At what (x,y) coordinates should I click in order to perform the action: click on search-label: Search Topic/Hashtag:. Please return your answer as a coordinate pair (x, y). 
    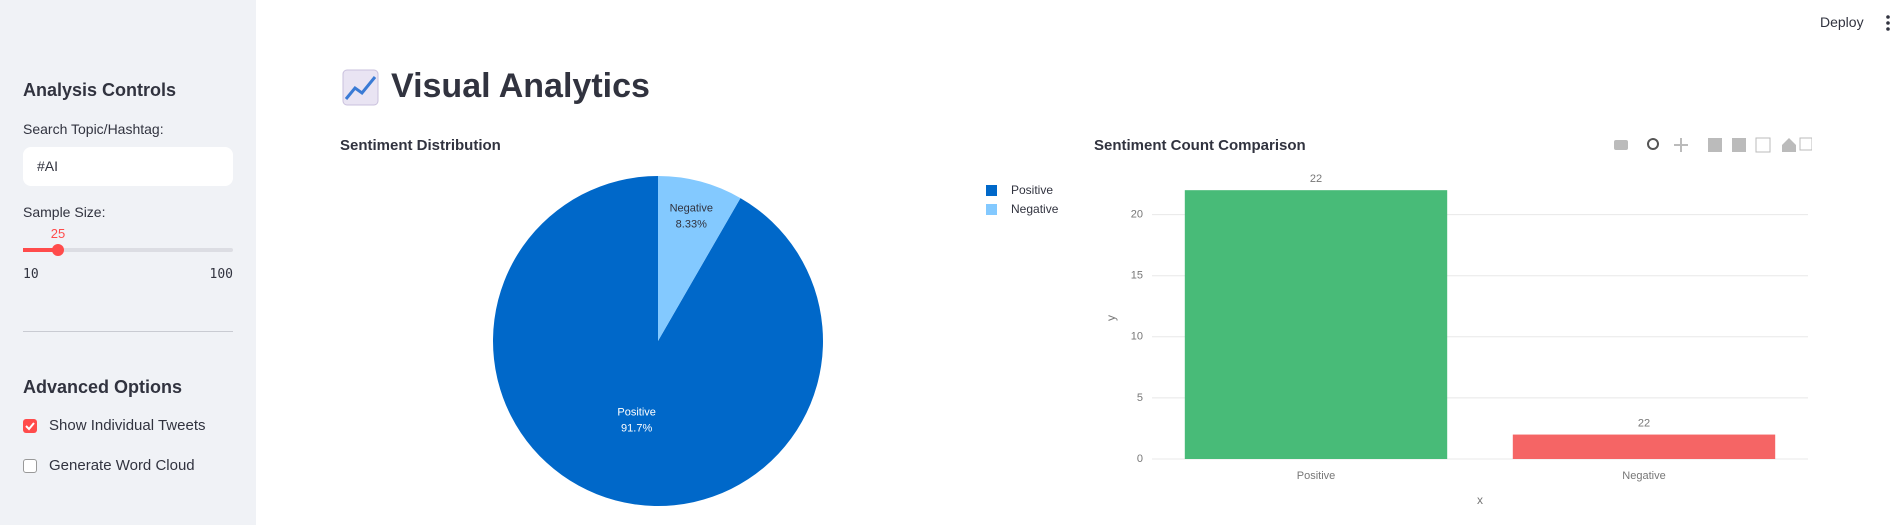
    Looking at the image, I should click on (93, 129).